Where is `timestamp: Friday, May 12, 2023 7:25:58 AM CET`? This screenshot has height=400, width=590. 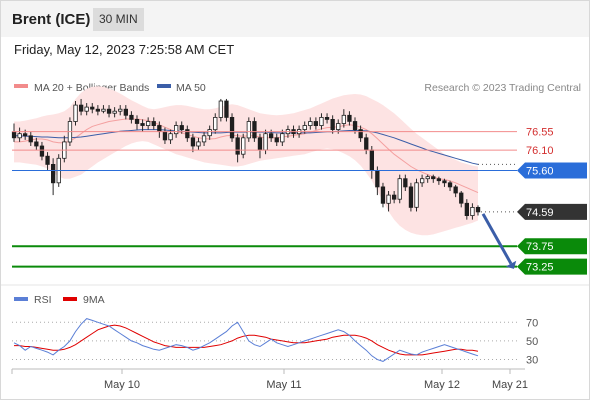
timestamp: Friday, May 12, 2023 7:25:58 AM CET is located at coordinates (124, 49).